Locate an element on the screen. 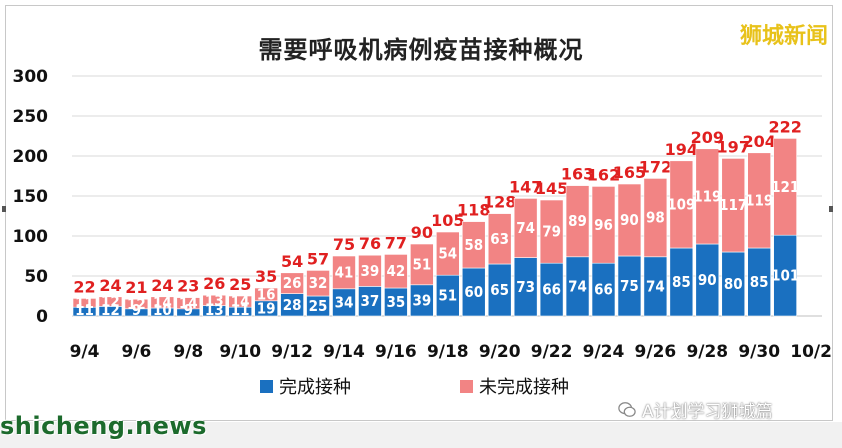 This screenshot has height=448, width=842. x-tick-label: 9/14 is located at coordinates (344, 352).